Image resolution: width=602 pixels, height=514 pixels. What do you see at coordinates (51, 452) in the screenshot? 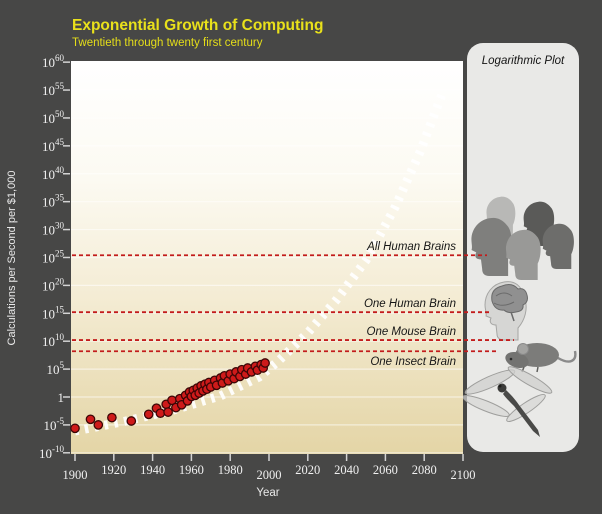
I see `y-tick-label: 10⁻¹⁰` at bounding box center [51, 452].